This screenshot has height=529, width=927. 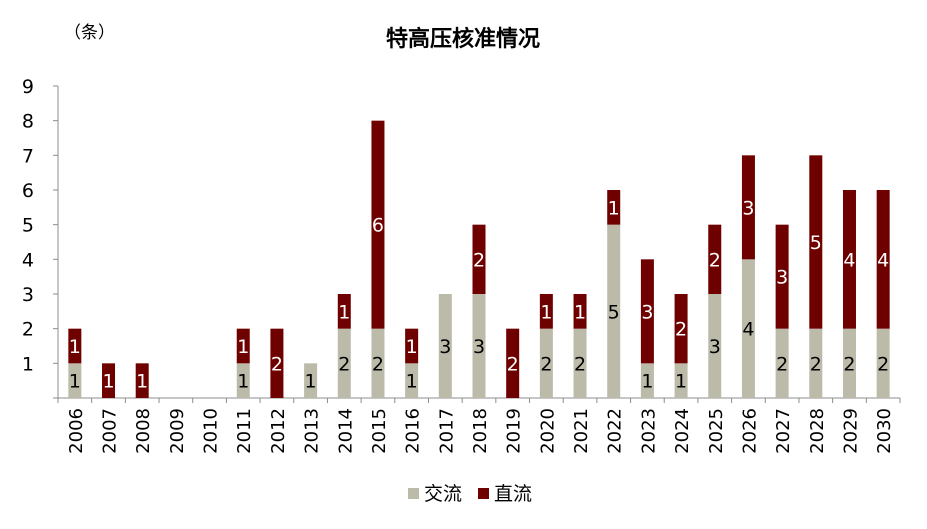 What do you see at coordinates (884, 431) in the screenshot?
I see `x-tick-label: 2030` at bounding box center [884, 431].